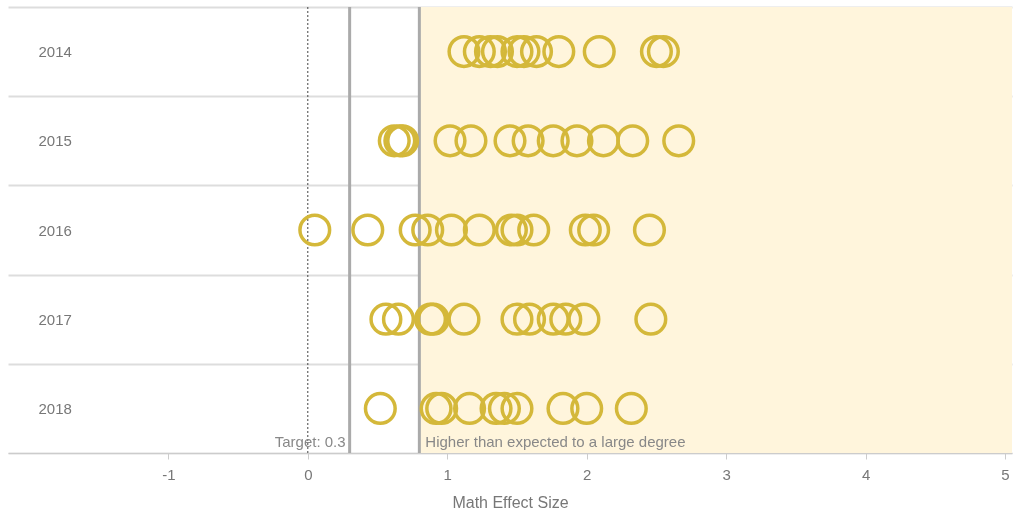 The height and width of the screenshot is (525, 1020). Describe the element at coordinates (587, 474) in the screenshot. I see `x-tick-label: 2` at that location.